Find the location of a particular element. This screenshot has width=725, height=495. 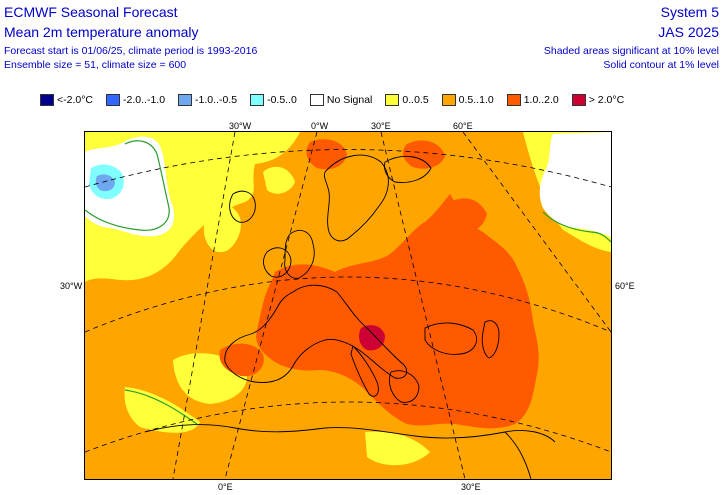

coast-caspian is located at coordinates (490, 339).